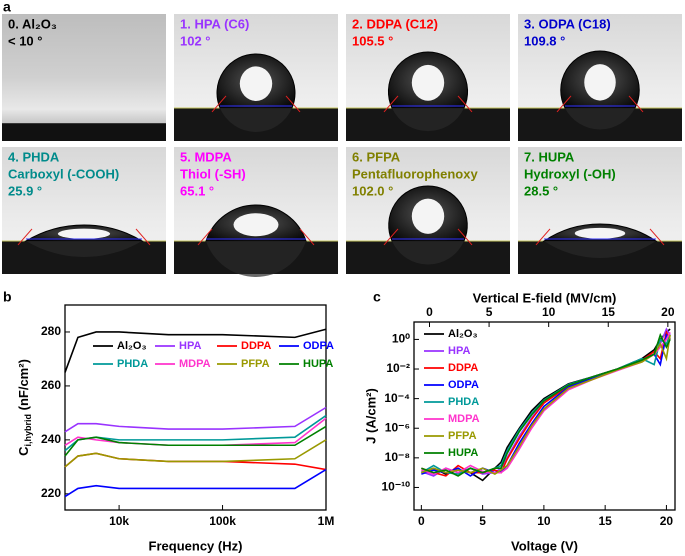 The width and height of the screenshot is (685, 556). I want to click on photo-caption: 7. HUPA, so click(549, 156).